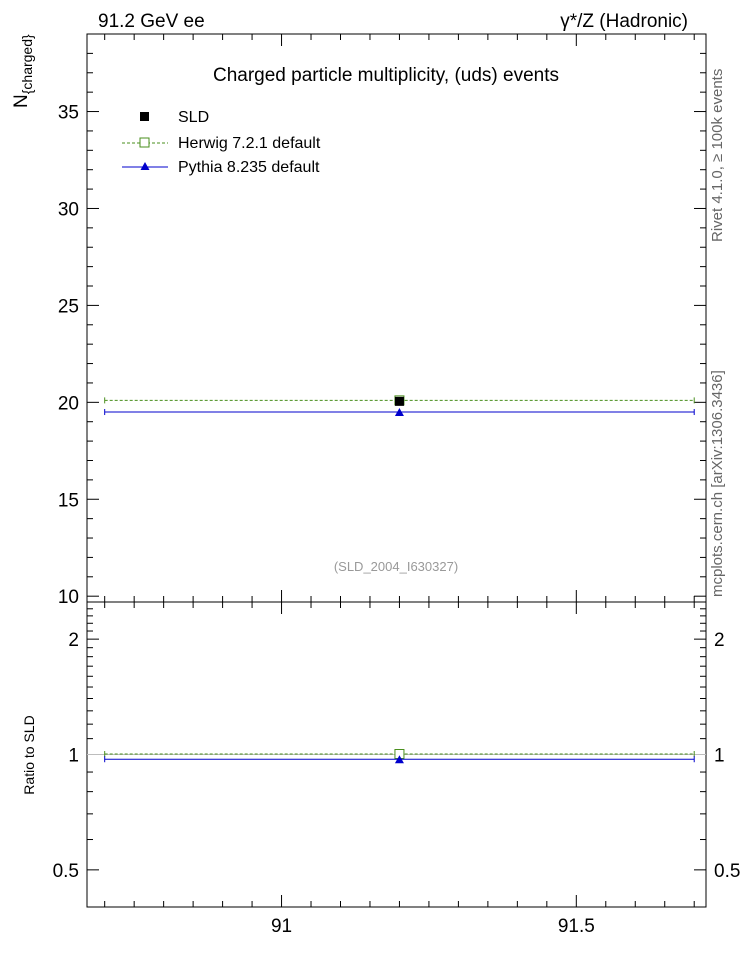 This screenshot has width=746, height=972. I want to click on legend-marker-herwig, so click(144, 142).